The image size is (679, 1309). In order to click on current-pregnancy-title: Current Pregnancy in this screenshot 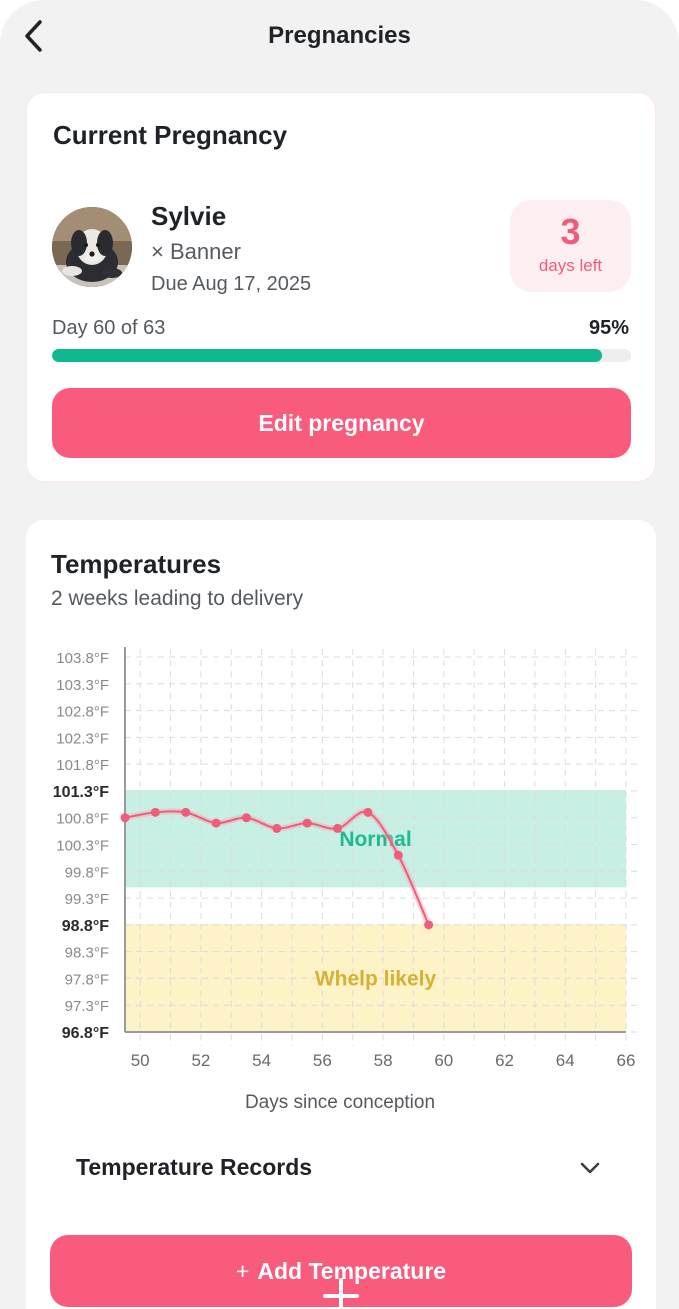, I will do `click(170, 135)`.